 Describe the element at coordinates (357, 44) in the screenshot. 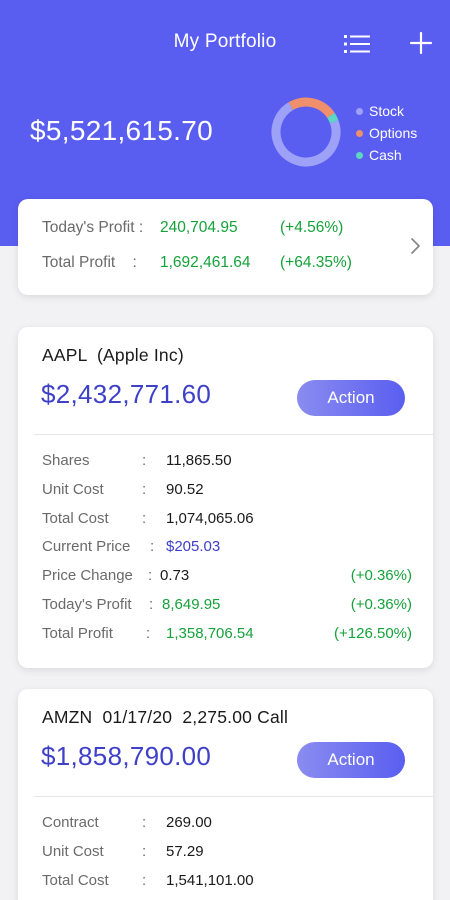

I see `list-icon` at that location.